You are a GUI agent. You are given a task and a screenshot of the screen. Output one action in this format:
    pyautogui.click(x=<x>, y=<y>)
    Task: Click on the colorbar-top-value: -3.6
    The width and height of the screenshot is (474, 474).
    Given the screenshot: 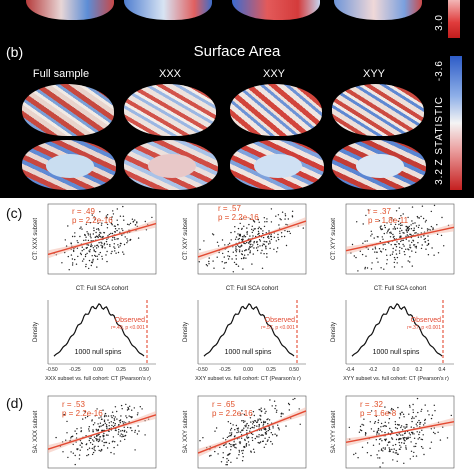 What is the action you would take?
    pyautogui.click(x=439, y=71)
    